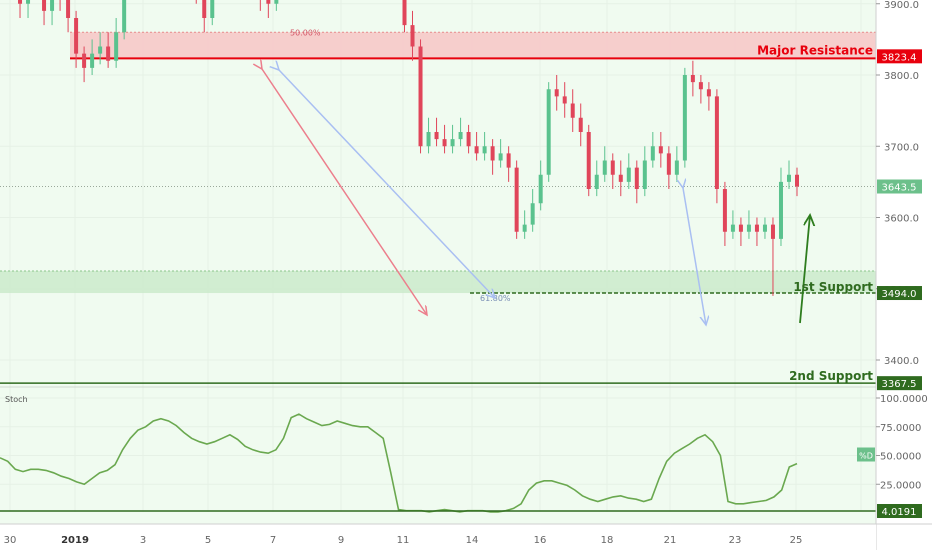 This screenshot has height=550, width=932. I want to click on last-price-value: 3643.5, so click(899, 188).